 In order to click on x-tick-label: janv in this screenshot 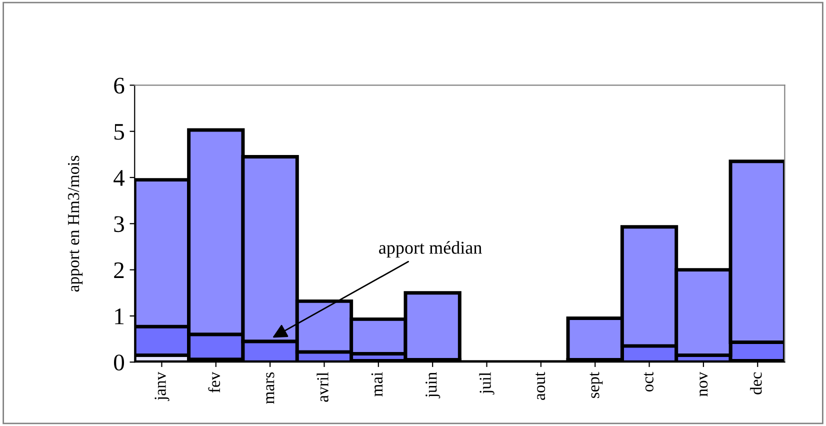, I will do `click(162, 386)`.